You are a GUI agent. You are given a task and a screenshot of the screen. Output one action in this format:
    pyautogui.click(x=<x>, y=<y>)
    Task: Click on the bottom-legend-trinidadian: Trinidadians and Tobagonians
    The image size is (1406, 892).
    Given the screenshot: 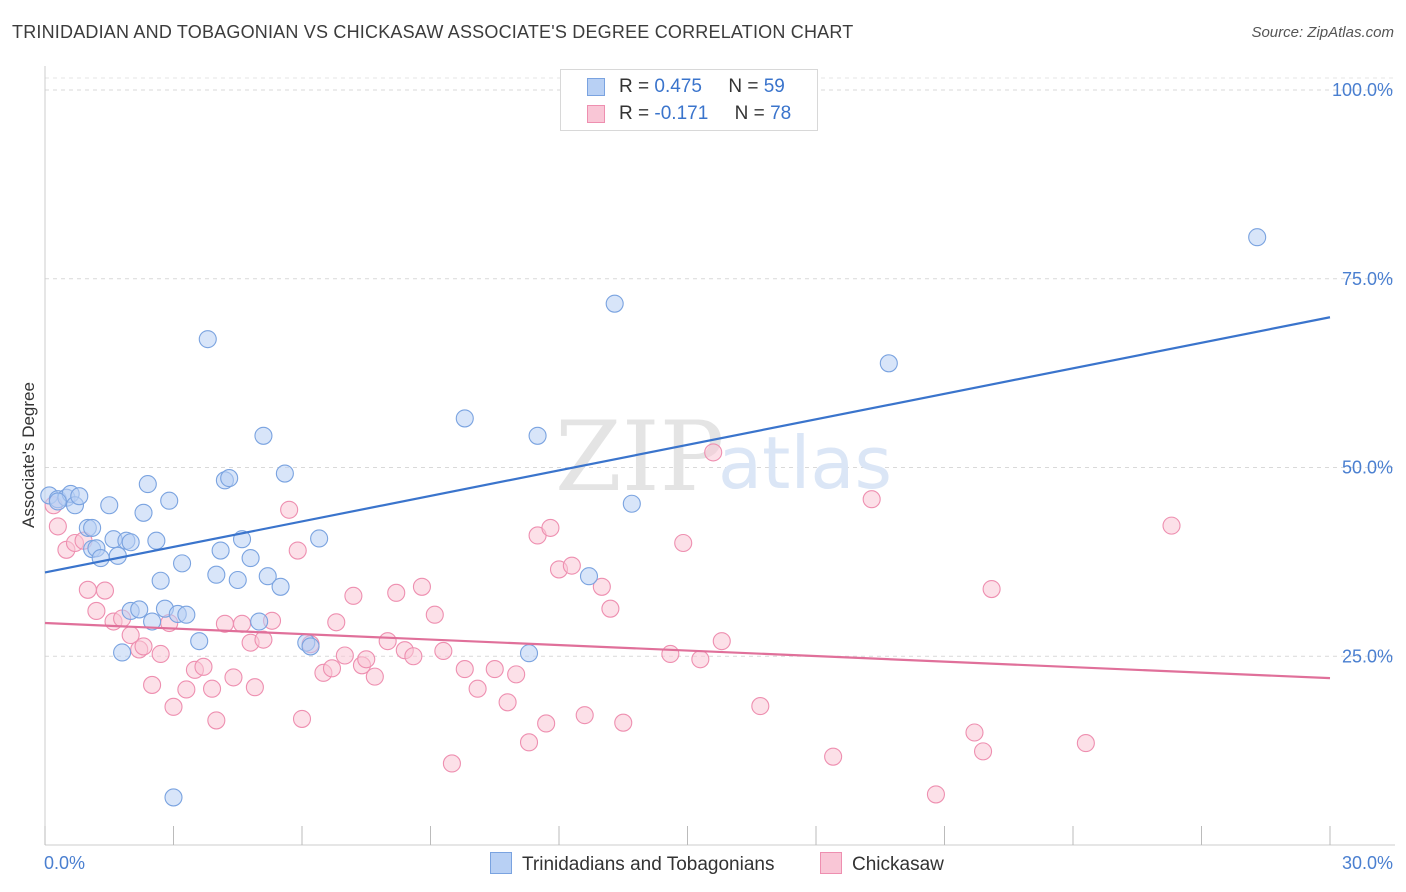 What is the action you would take?
    pyautogui.click(x=632, y=864)
    